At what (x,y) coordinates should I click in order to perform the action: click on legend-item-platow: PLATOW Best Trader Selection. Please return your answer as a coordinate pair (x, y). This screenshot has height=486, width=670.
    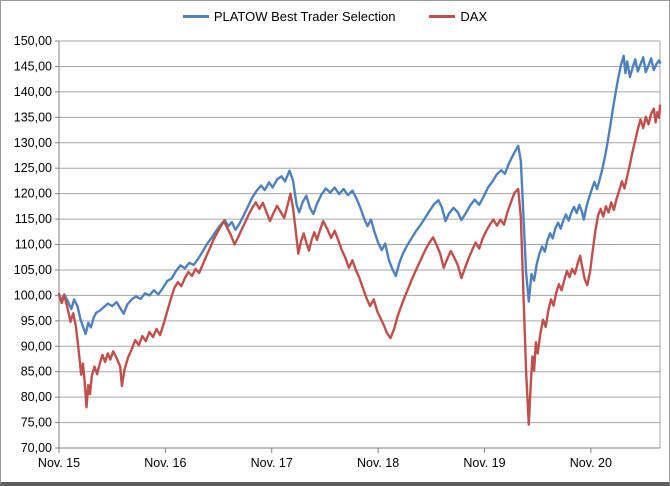
    Looking at the image, I should click on (289, 16).